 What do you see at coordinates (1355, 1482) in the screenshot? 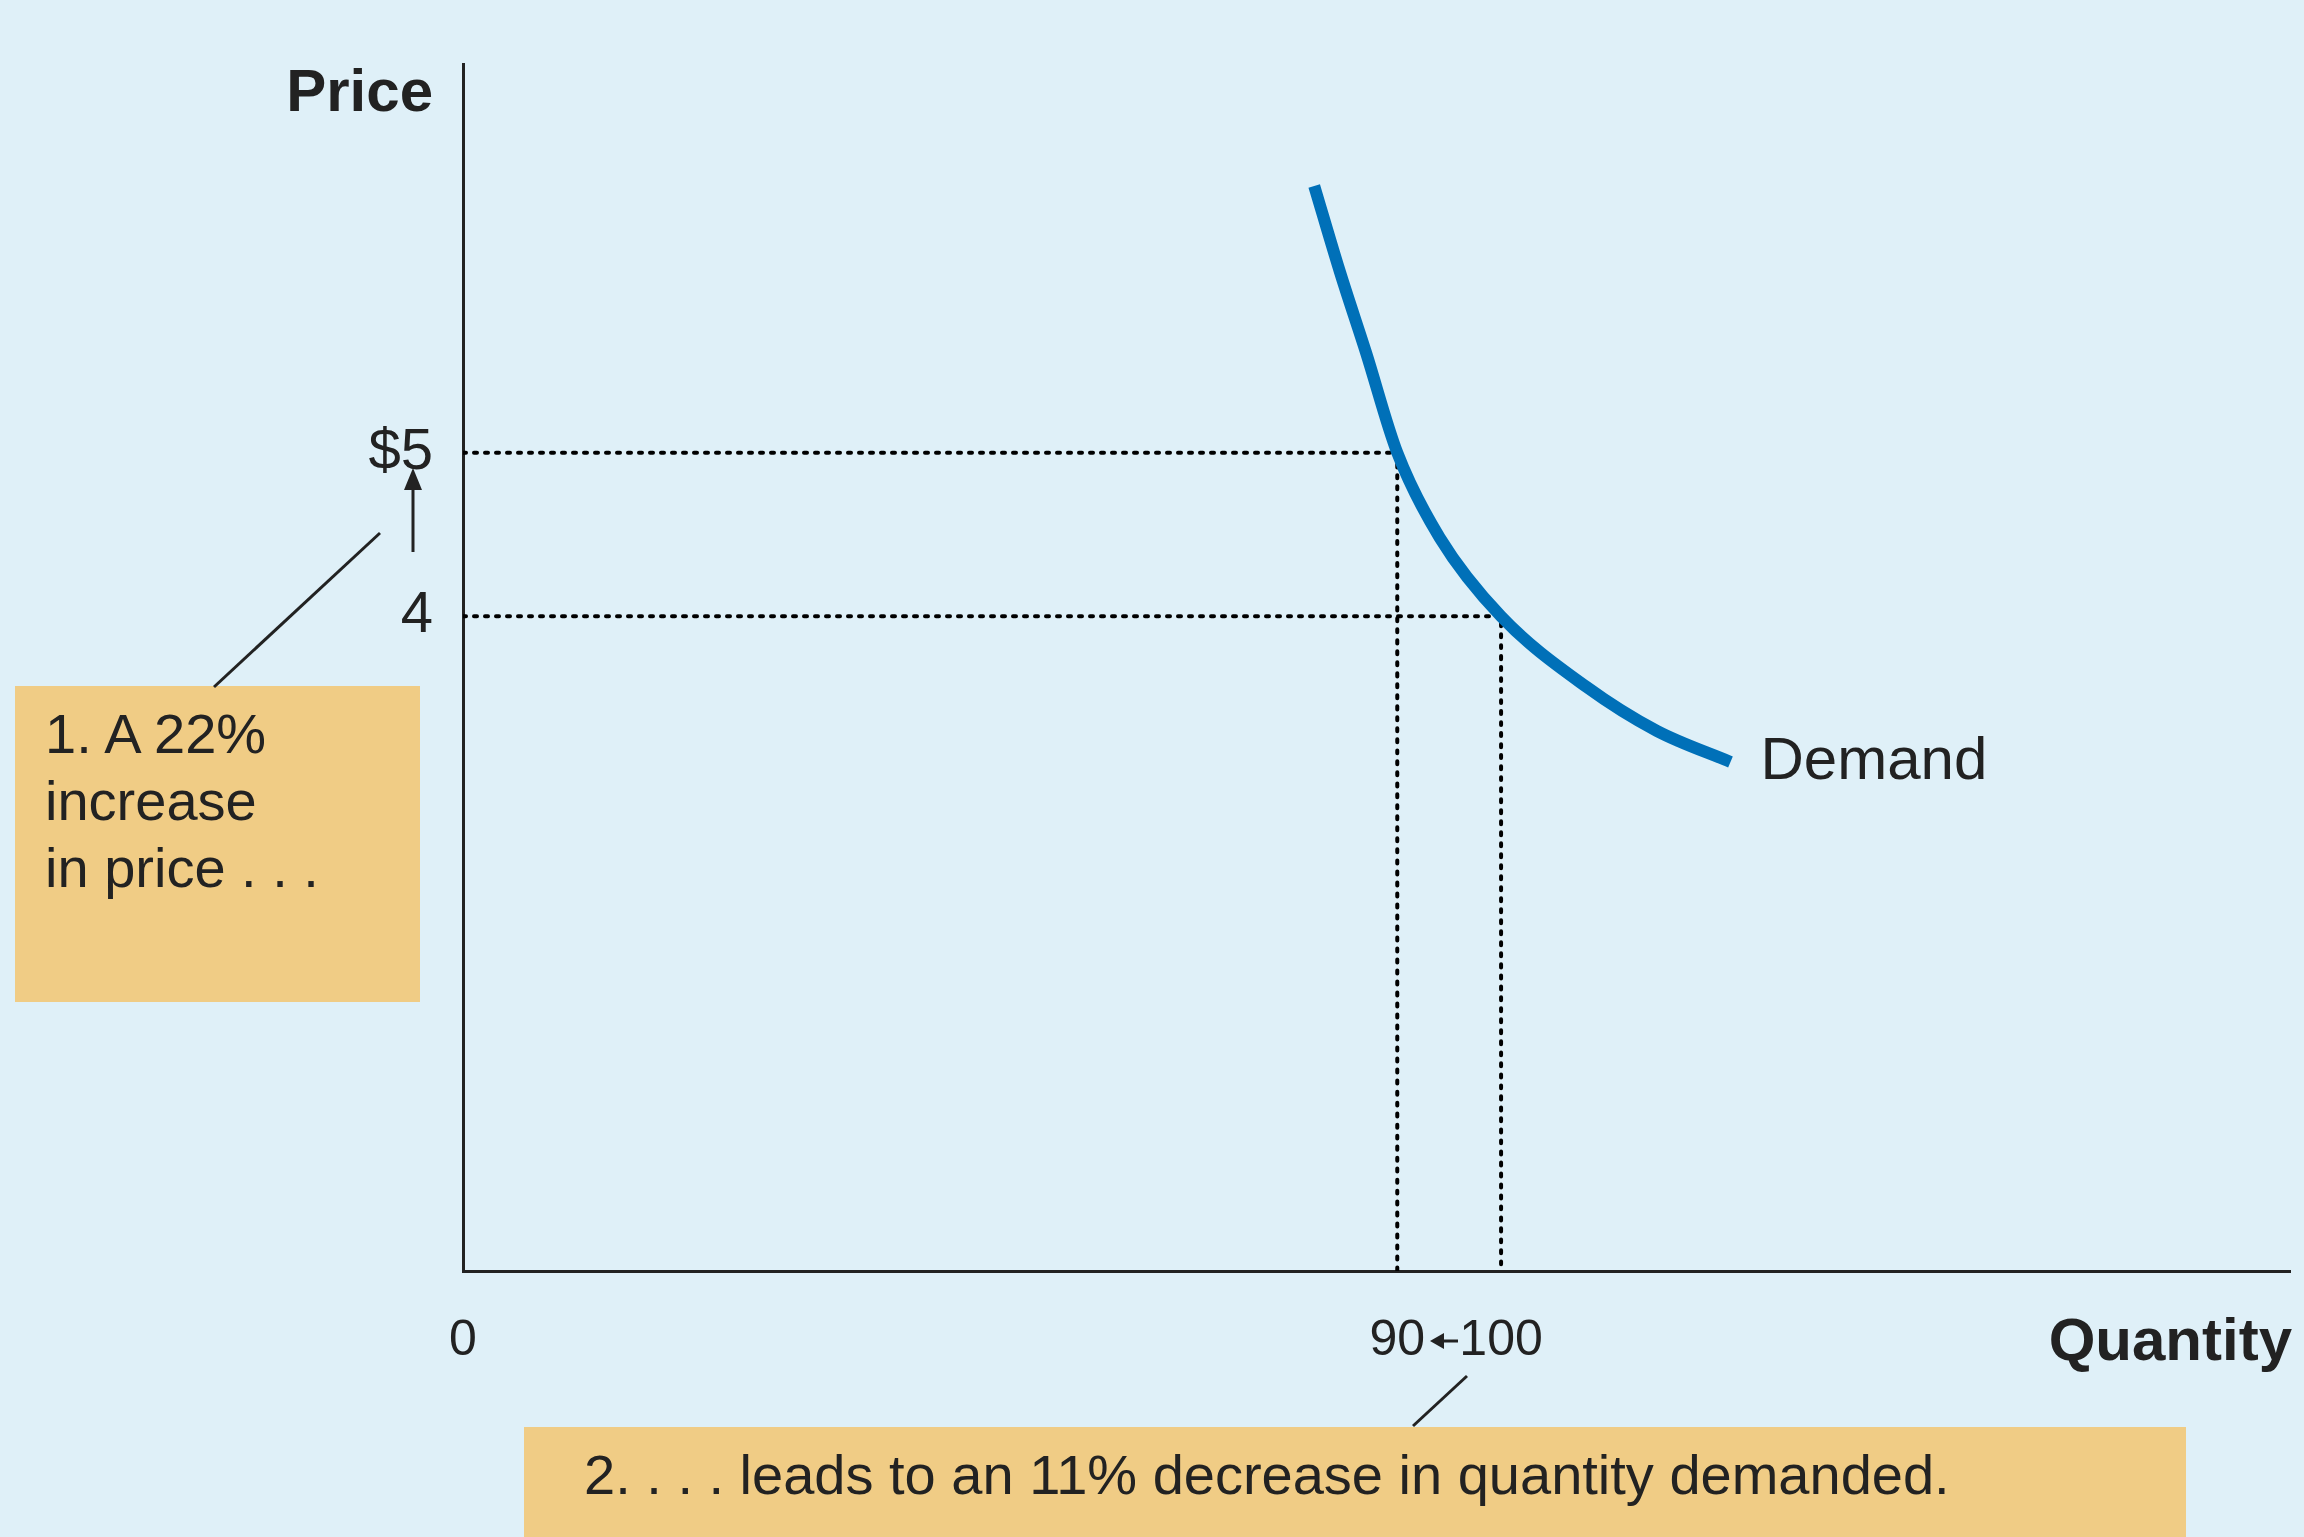
I see `text: 2. . . . leads to an 11% decrease in quantity demanded.` at bounding box center [1355, 1482].